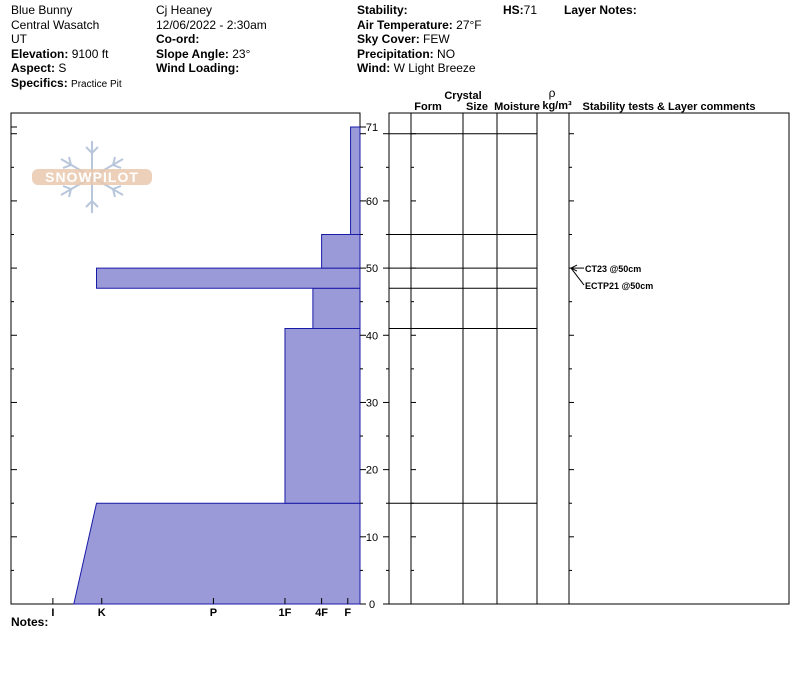 This screenshot has height=676, width=800. Describe the element at coordinates (477, 107) in the screenshot. I see `header-size: Size` at that location.